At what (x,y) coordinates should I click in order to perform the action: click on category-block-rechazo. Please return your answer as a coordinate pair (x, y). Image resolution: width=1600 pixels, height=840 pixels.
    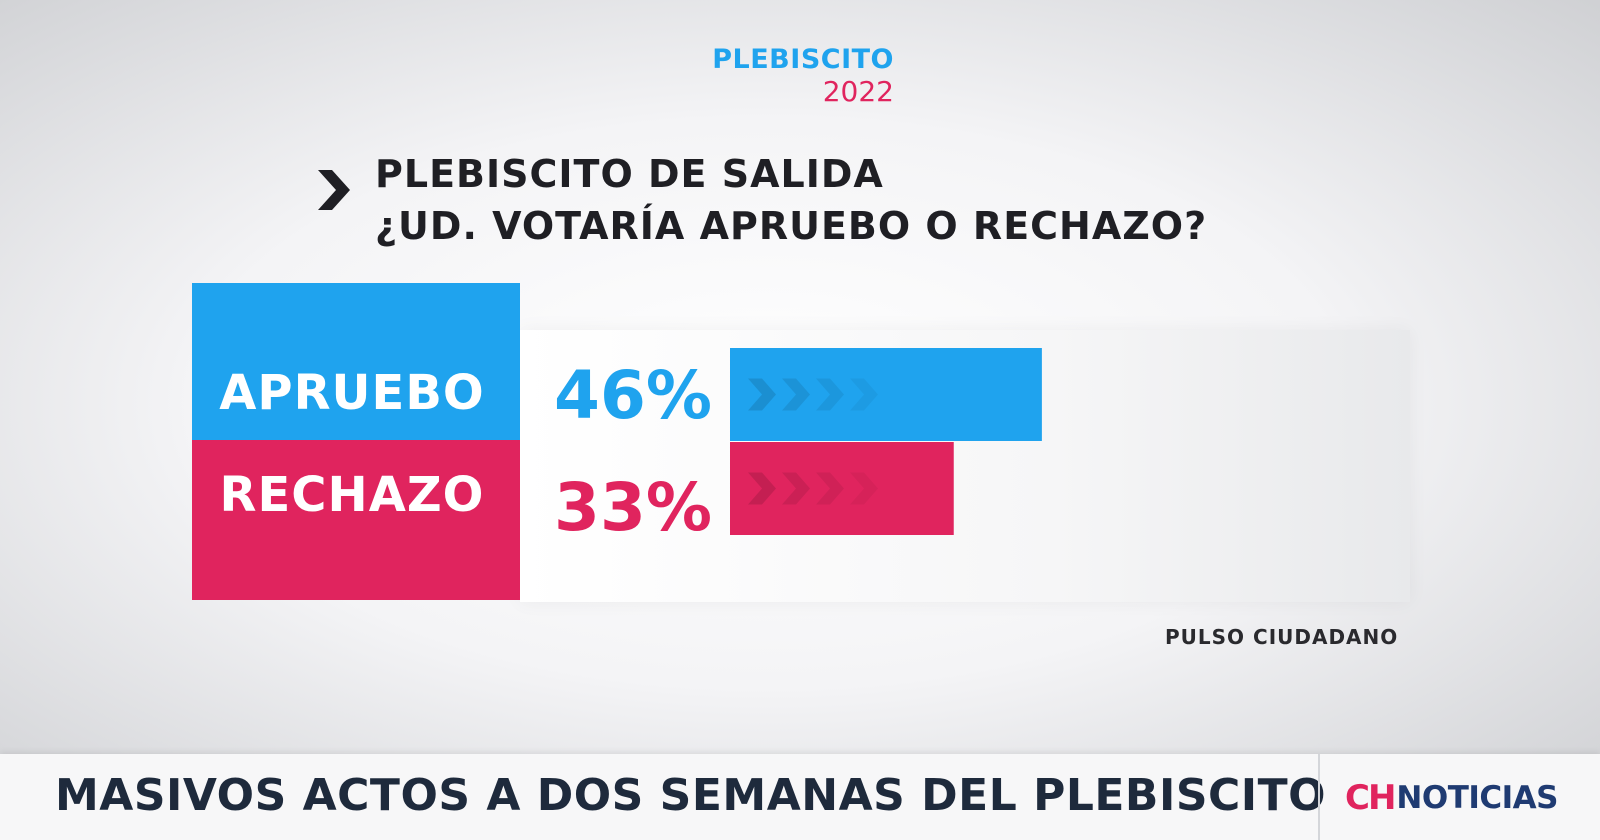
    Looking at the image, I should click on (356, 520).